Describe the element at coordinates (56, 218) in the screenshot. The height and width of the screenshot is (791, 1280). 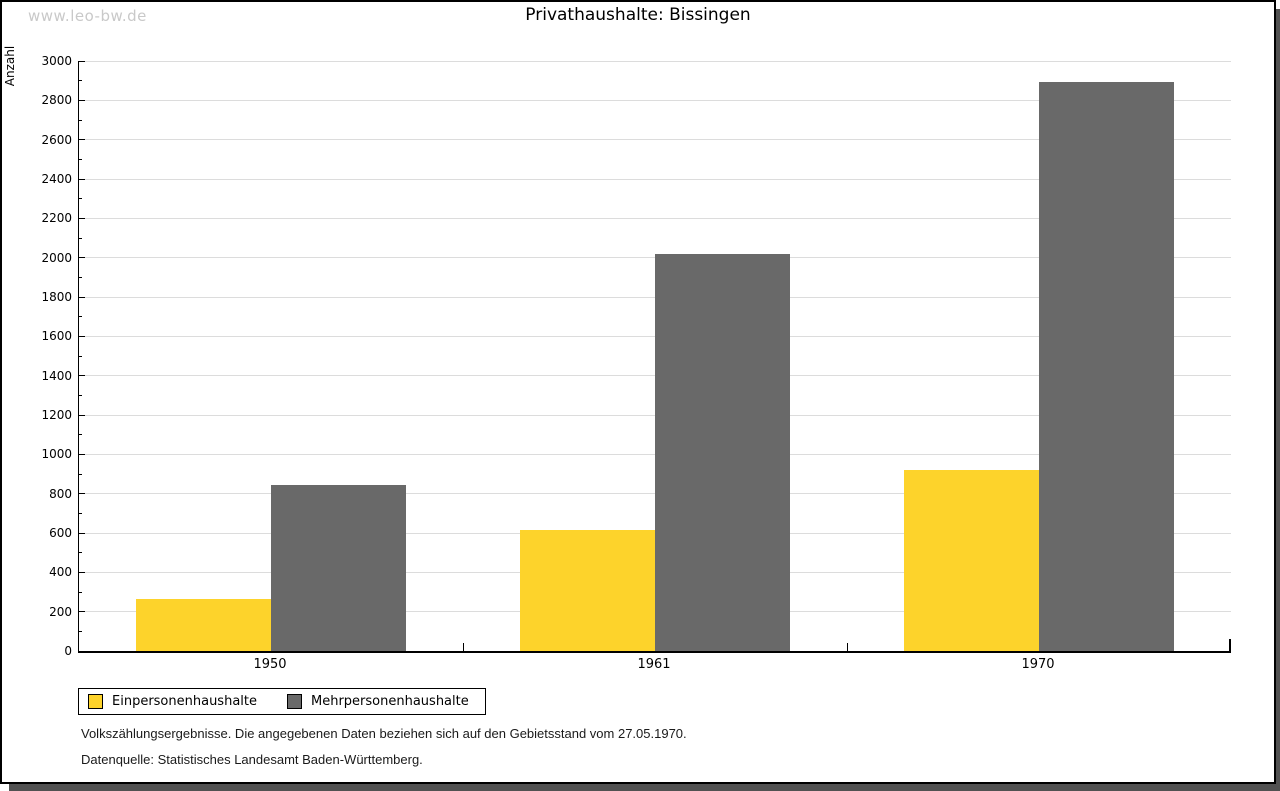
I see `y-tick-label-2200: 2200` at that location.